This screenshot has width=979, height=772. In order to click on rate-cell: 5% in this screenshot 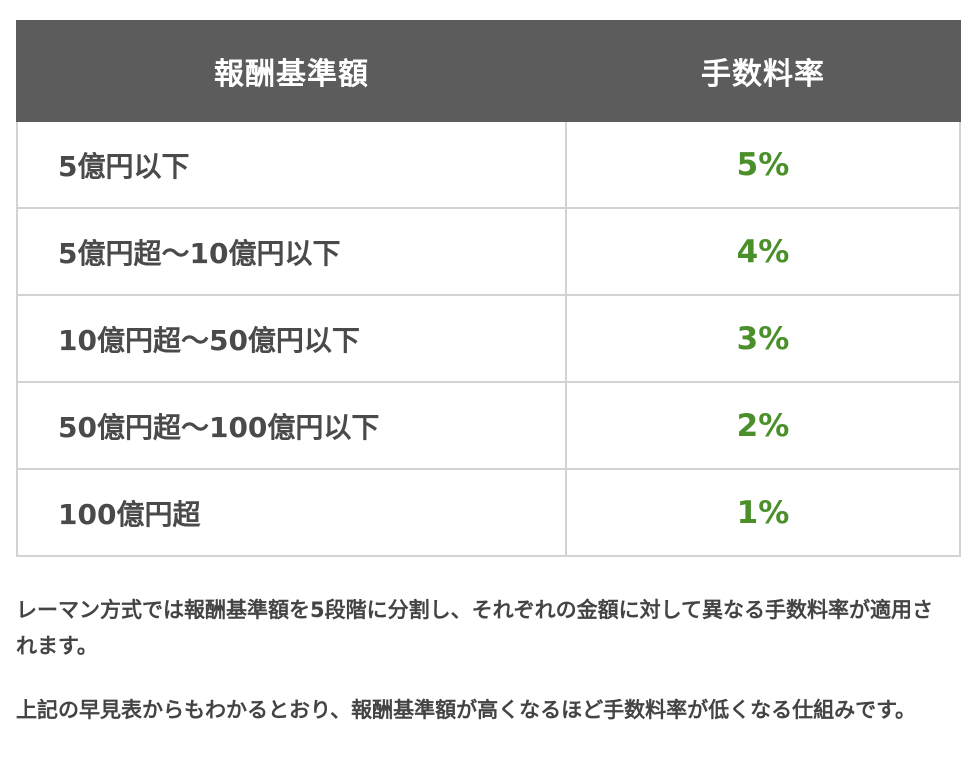, I will do `click(763, 164)`.